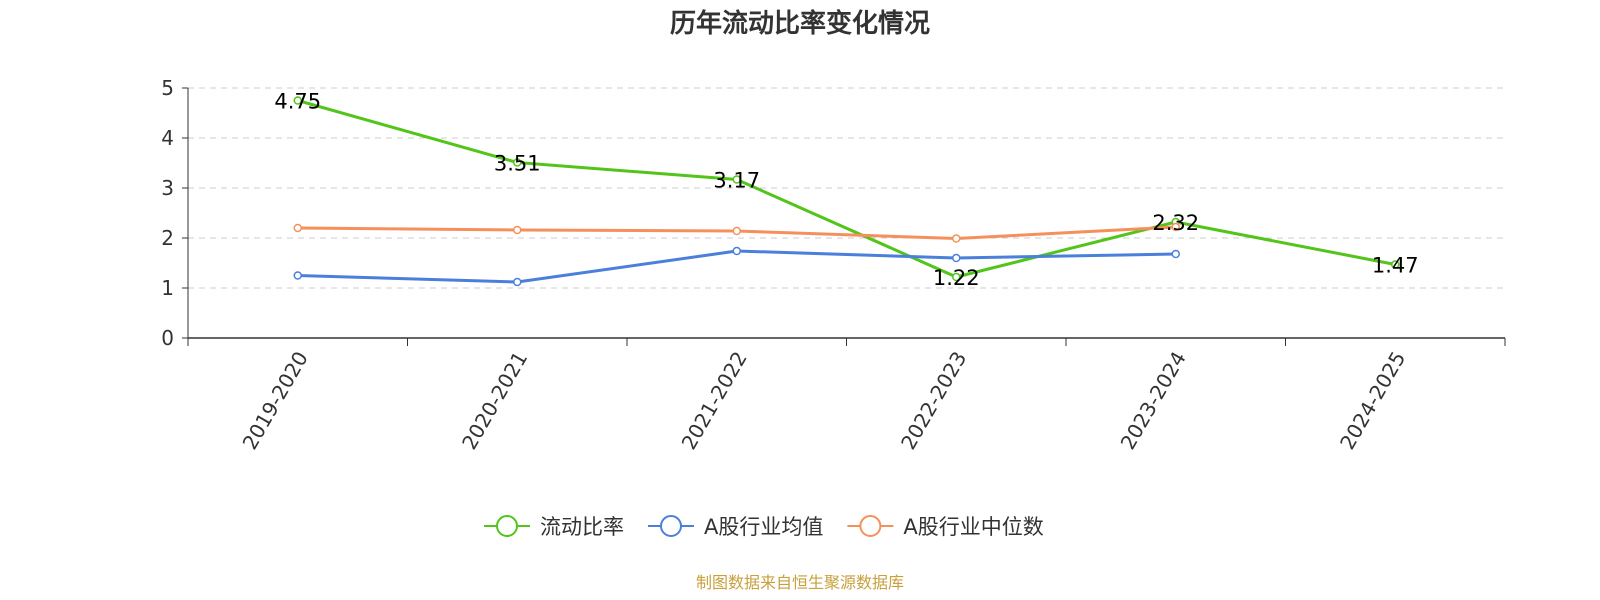 The height and width of the screenshot is (600, 1600). I want to click on chart-title: 历年流动比率变化情况, so click(800, 23).